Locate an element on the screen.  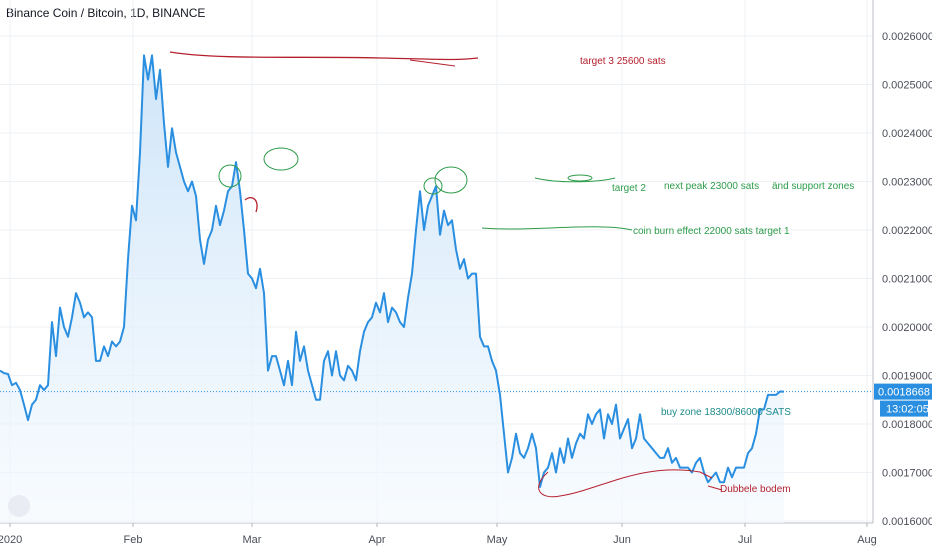
target3-scribble is located at coordinates (432, 63).